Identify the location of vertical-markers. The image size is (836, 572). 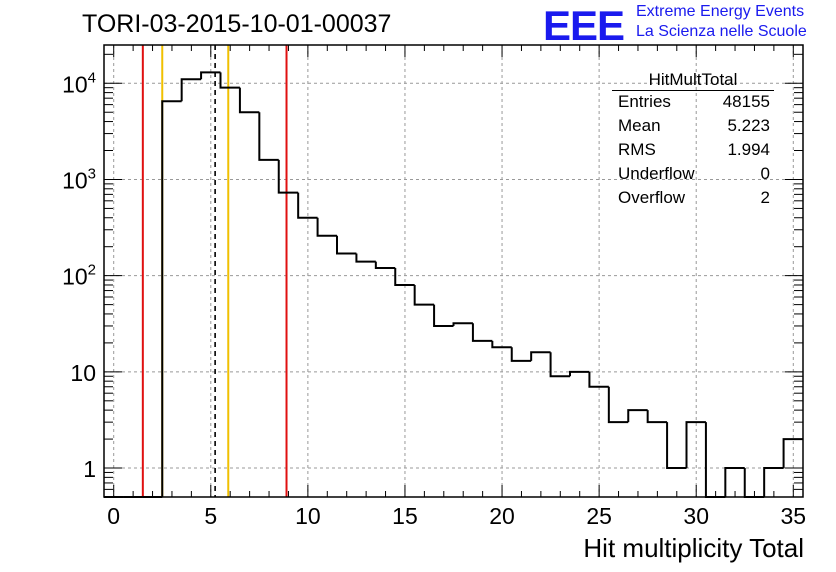
(214, 271).